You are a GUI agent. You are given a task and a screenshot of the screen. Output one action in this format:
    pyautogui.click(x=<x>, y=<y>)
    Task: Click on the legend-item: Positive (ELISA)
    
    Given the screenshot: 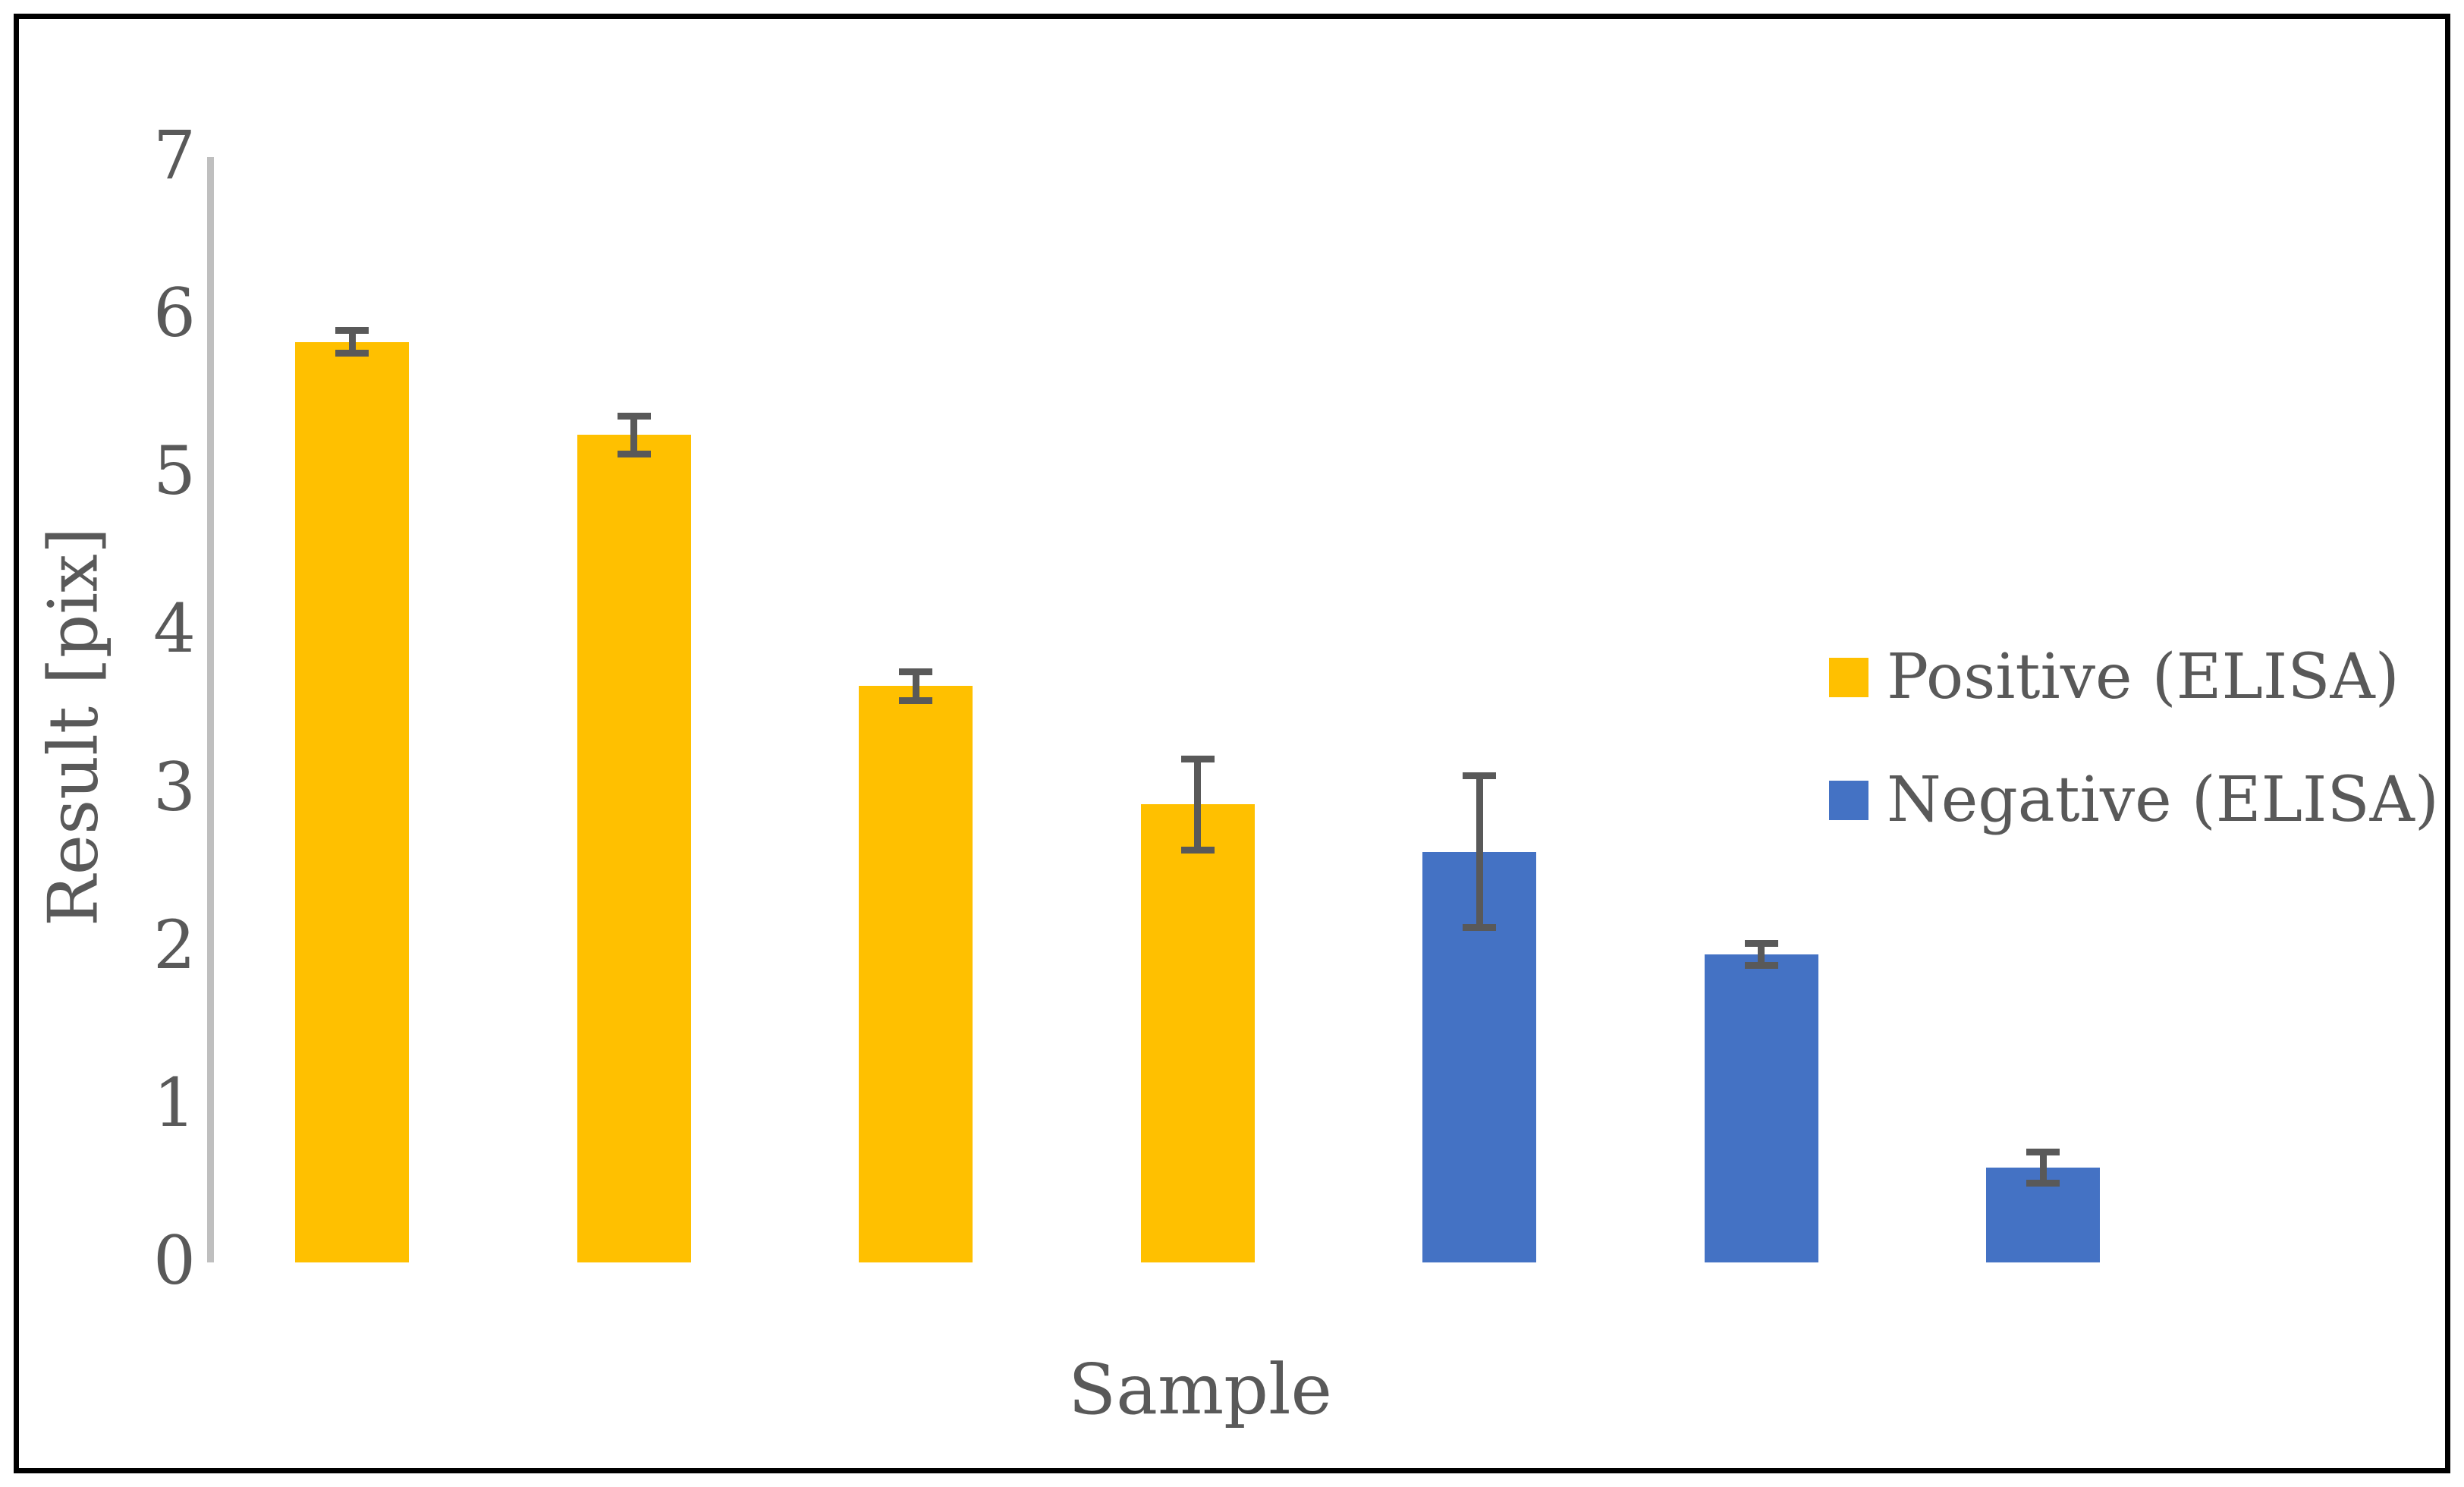 What is the action you would take?
    pyautogui.click(x=2114, y=677)
    